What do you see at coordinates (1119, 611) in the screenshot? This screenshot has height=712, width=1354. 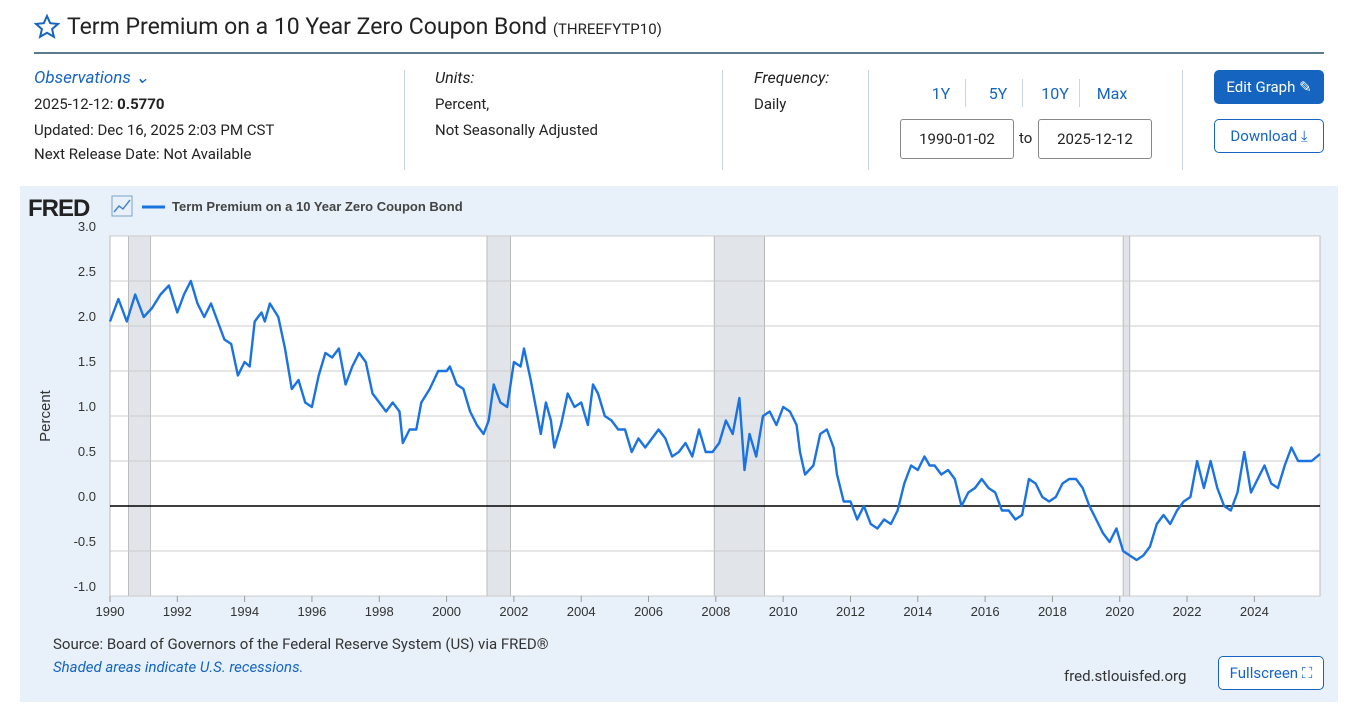 I see `x-tick-label: 2020` at bounding box center [1119, 611].